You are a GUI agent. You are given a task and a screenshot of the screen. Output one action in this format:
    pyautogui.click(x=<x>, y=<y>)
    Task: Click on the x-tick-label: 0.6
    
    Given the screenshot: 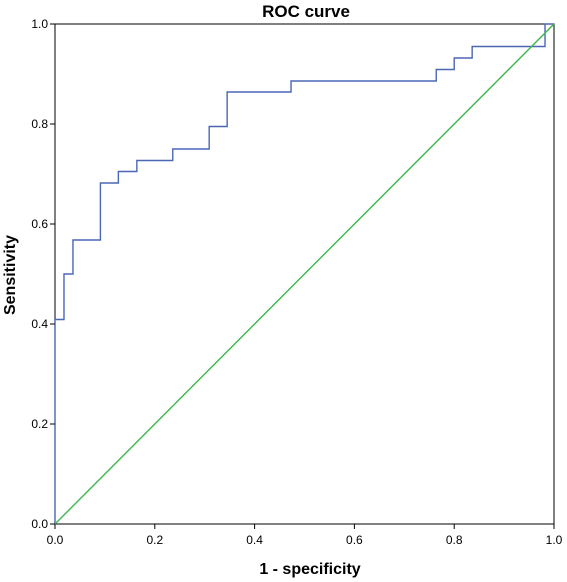 What is the action you would take?
    pyautogui.click(x=354, y=540)
    